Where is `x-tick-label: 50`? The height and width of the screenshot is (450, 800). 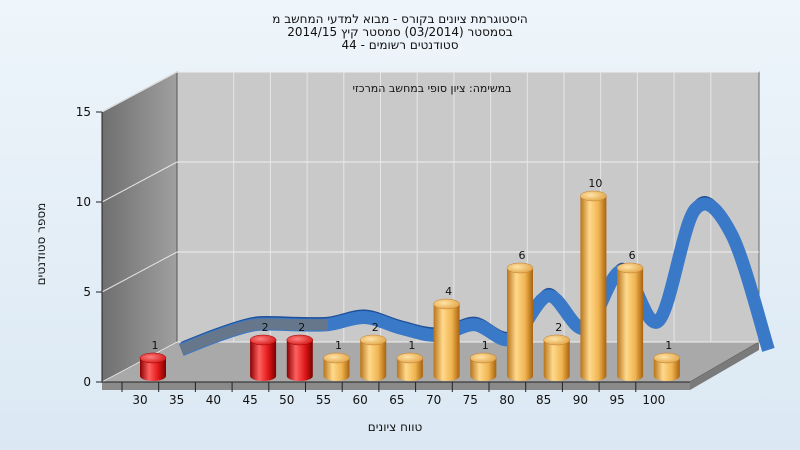
x-tick-label: 50 is located at coordinates (286, 400).